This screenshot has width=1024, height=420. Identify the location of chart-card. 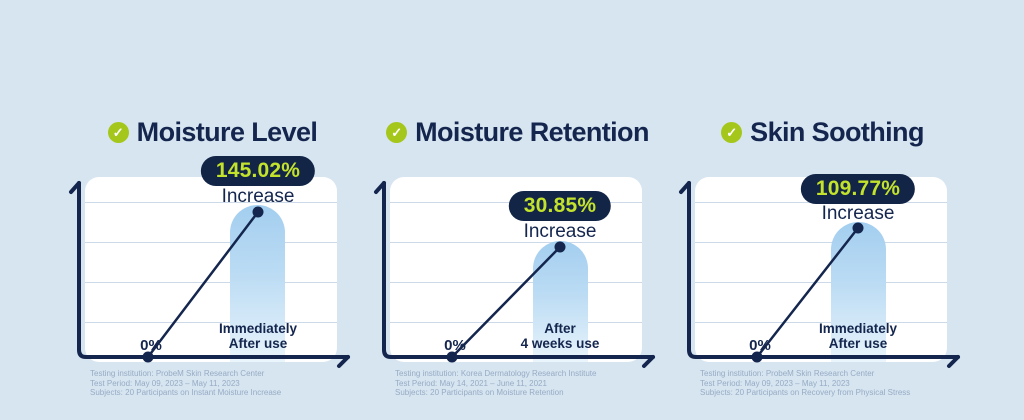
(211, 269).